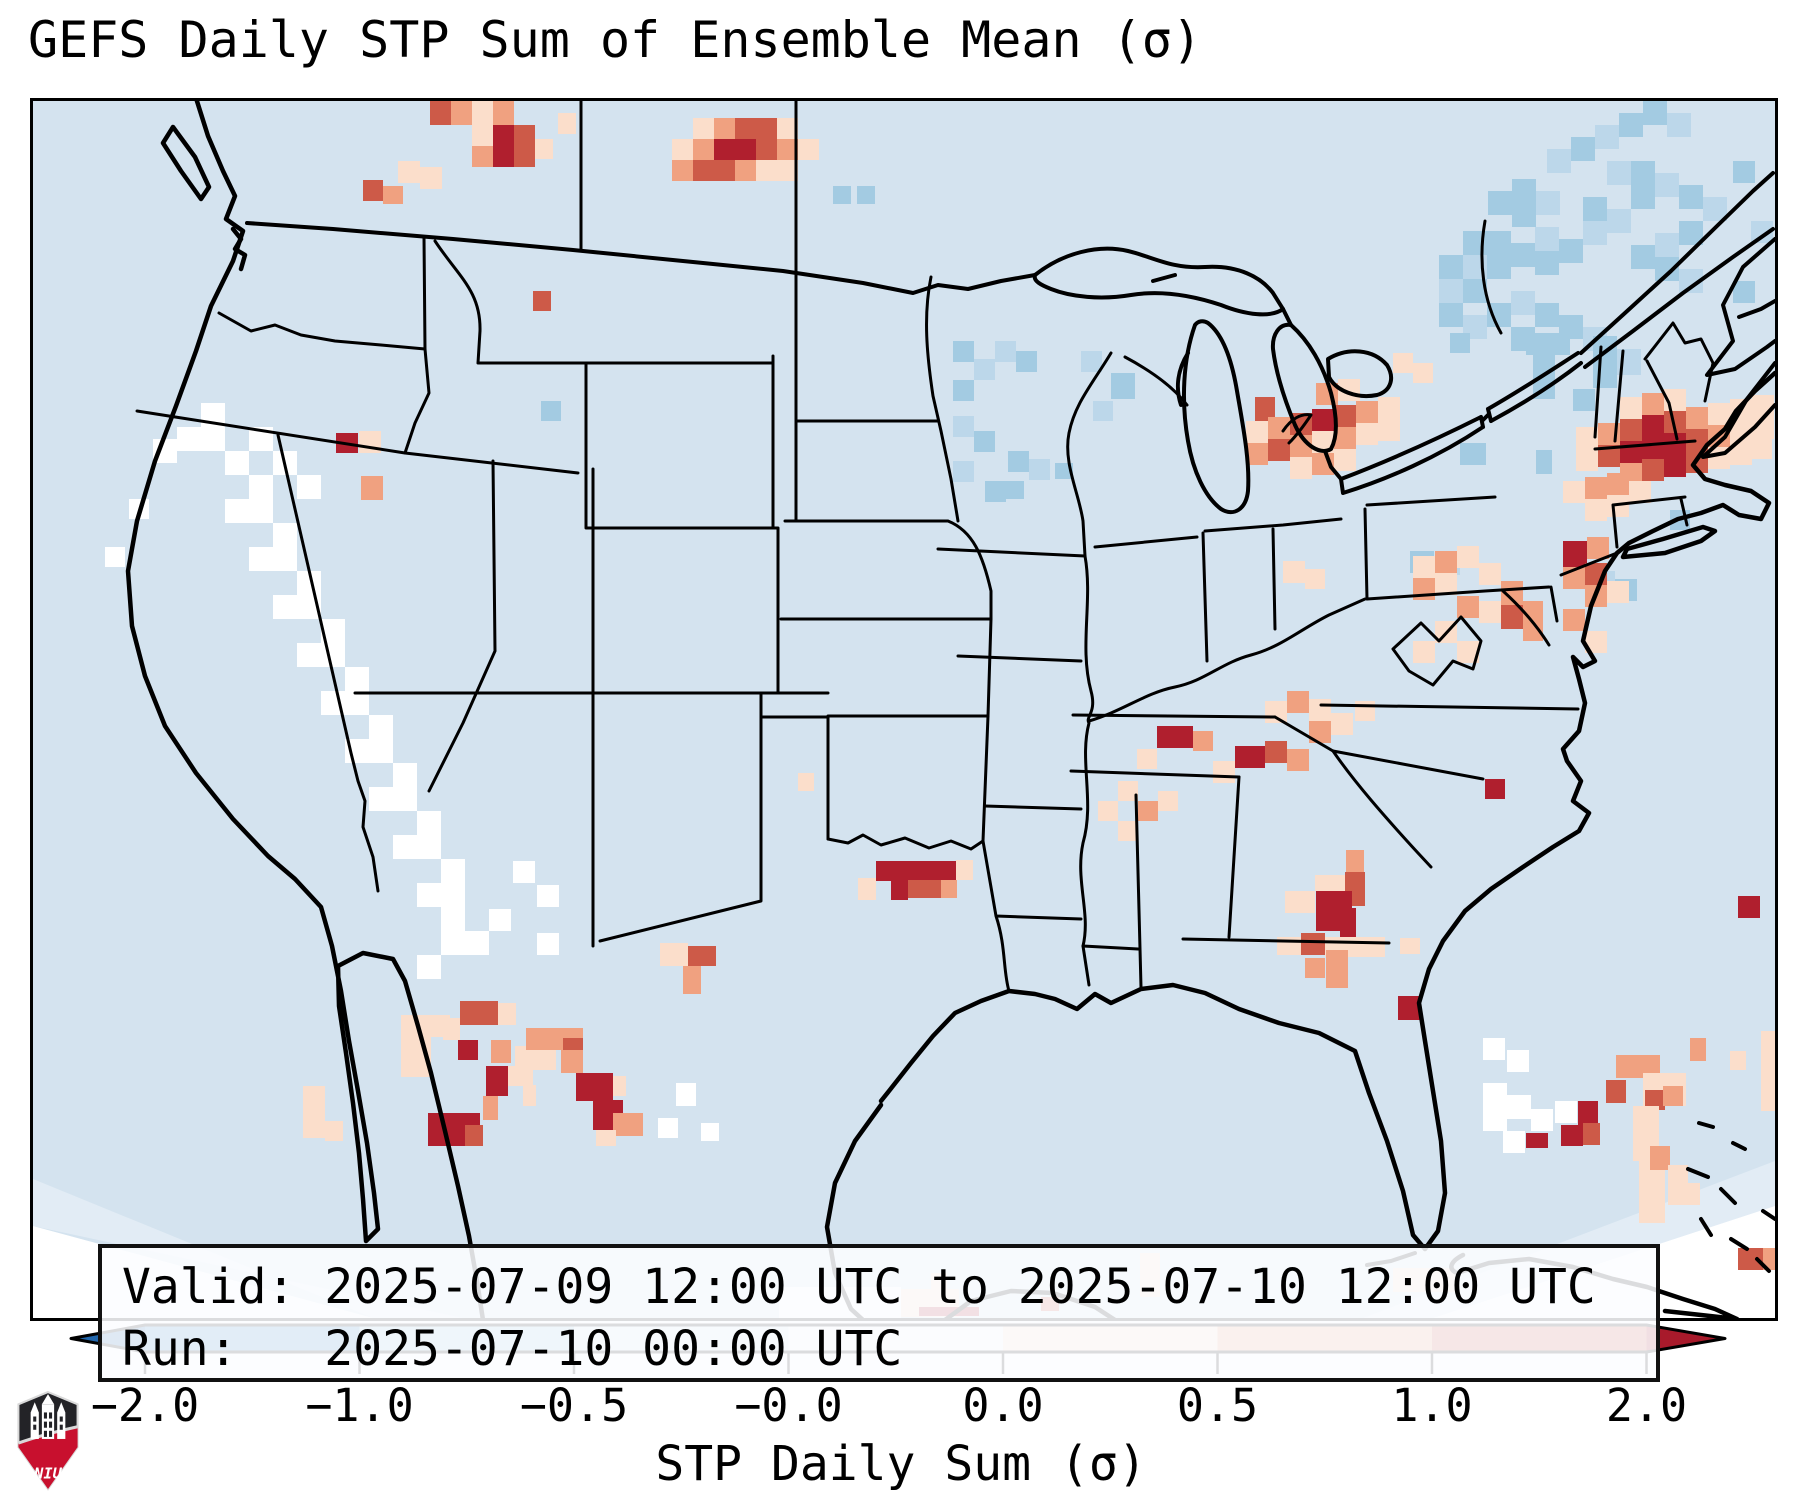 This screenshot has height=1506, width=1803. What do you see at coordinates (615, 40) in the screenshot?
I see `figure-title: GEFS Daily STP Sum of Ensemble Mean (σ)` at bounding box center [615, 40].